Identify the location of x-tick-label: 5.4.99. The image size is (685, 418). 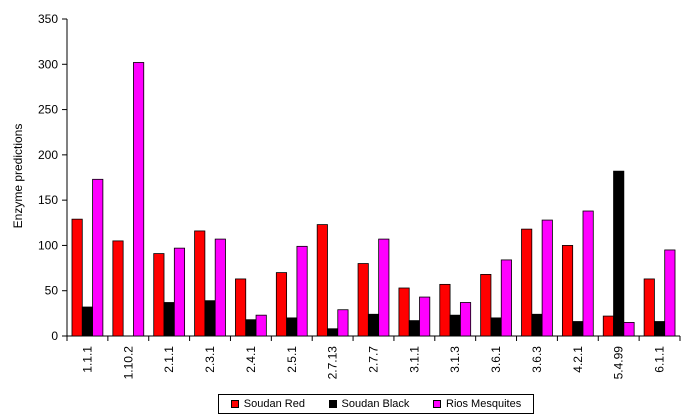
(619, 363).